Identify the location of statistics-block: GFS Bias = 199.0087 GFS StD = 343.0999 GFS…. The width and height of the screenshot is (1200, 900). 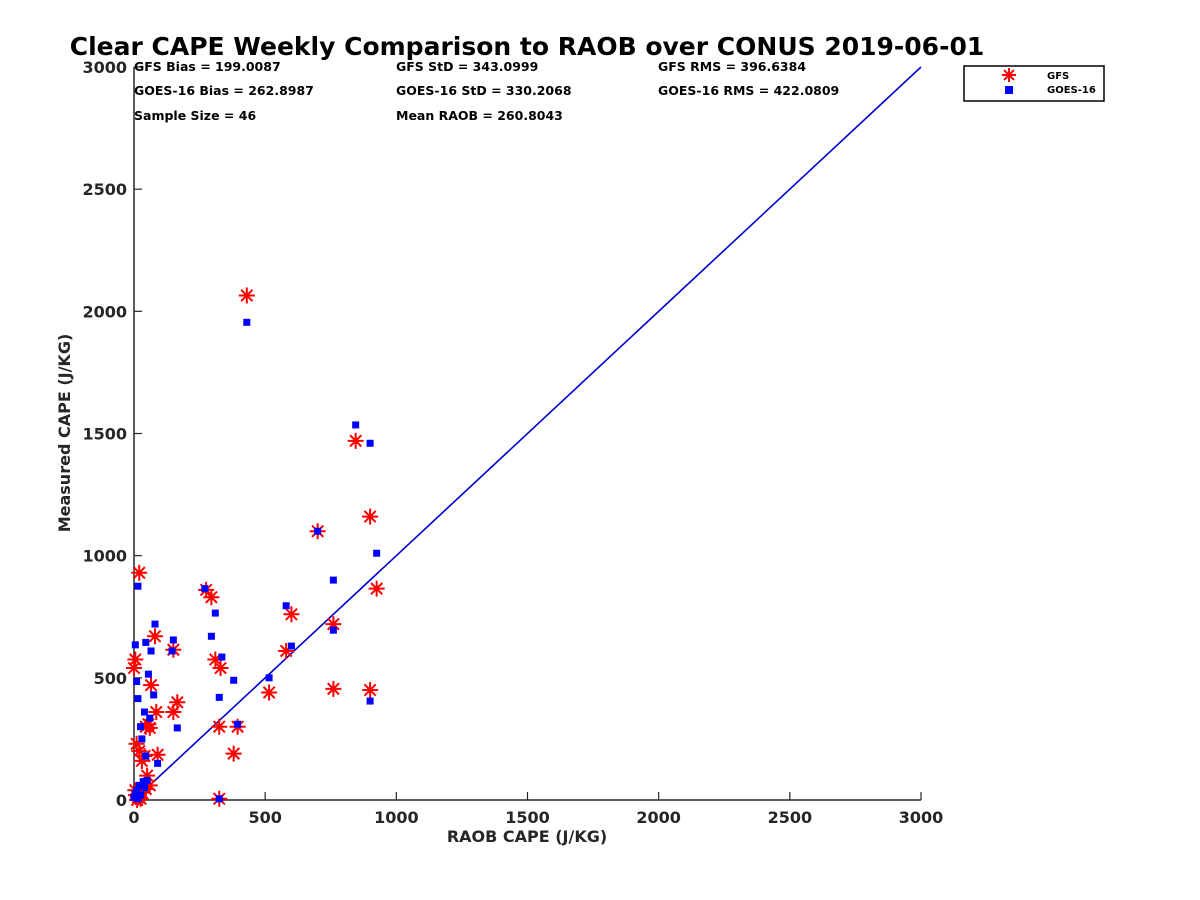
(486, 91).